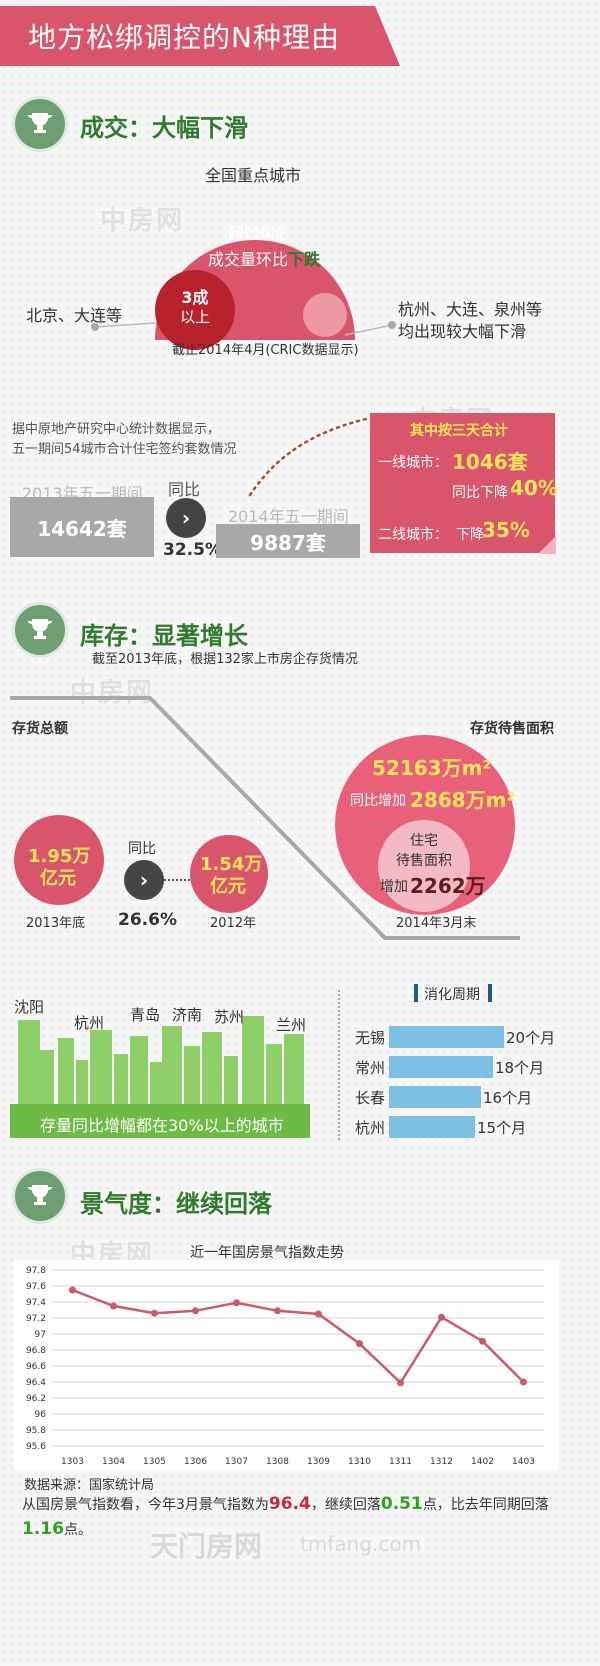  Describe the element at coordinates (160, 1121) in the screenshot. I see `city-banner` at that location.